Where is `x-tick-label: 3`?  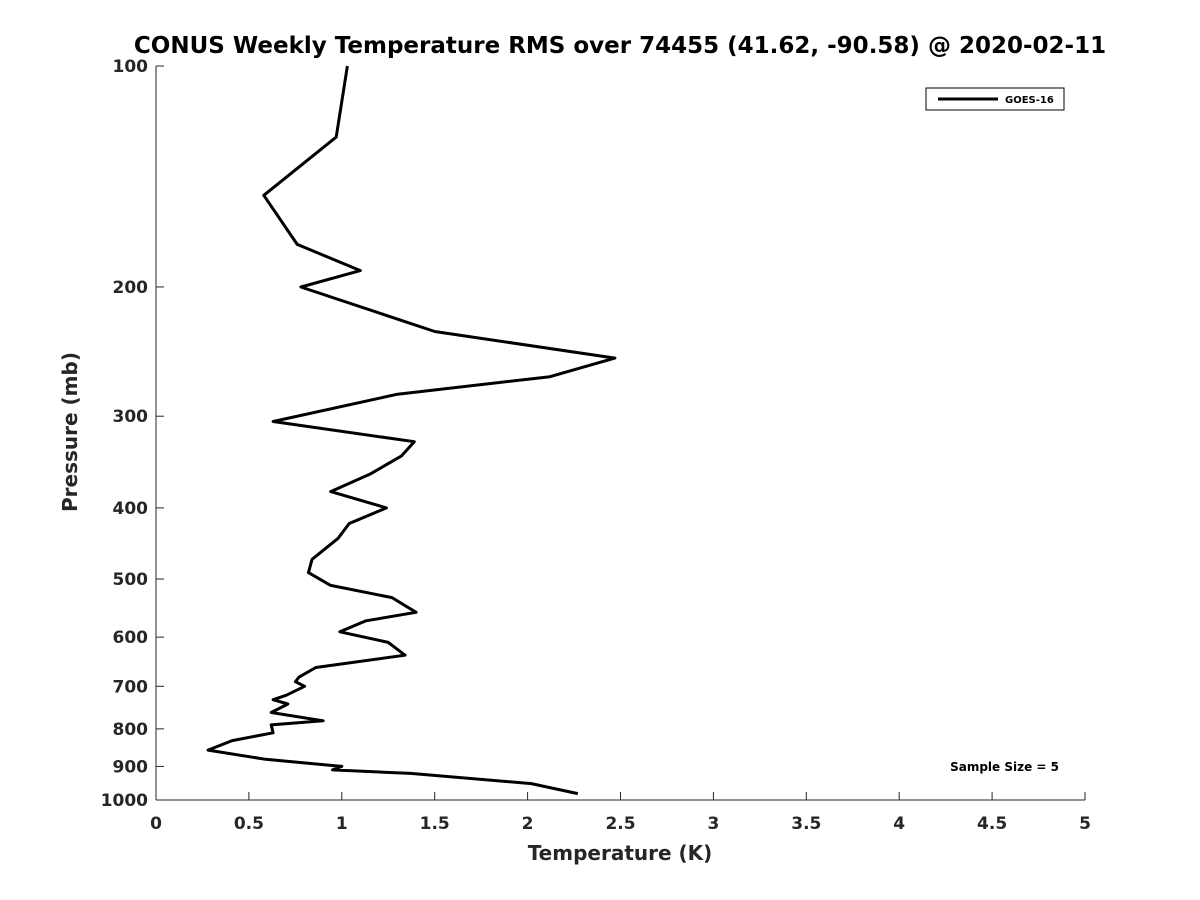
x-tick-label: 3 is located at coordinates (713, 824).